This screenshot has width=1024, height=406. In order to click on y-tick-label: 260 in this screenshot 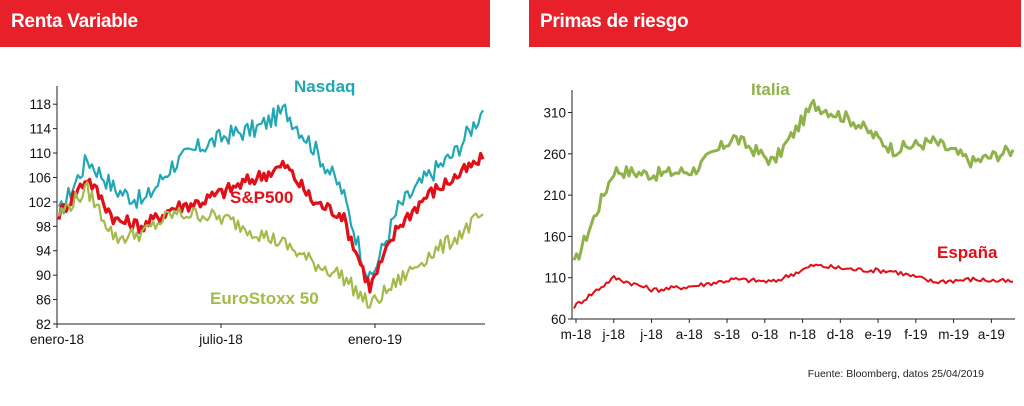, I will do `click(554, 154)`.